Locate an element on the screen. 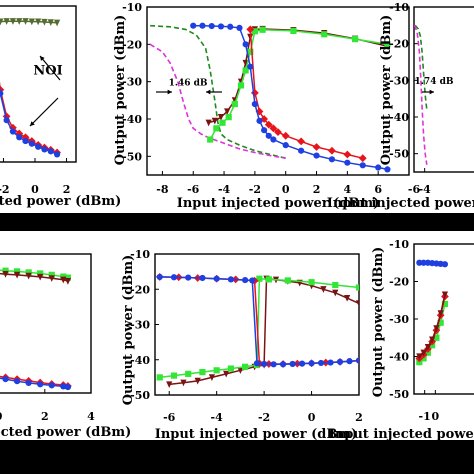 The height and width of the screenshot is (474, 474). x-tick-label: 2 is located at coordinates (359, 417).